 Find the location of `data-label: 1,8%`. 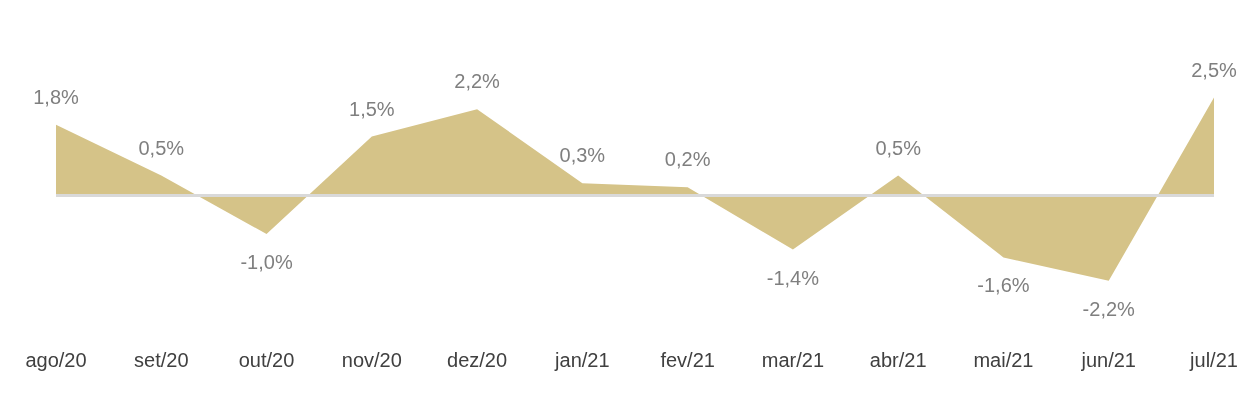

data-label: 1,8% is located at coordinates (56, 96).